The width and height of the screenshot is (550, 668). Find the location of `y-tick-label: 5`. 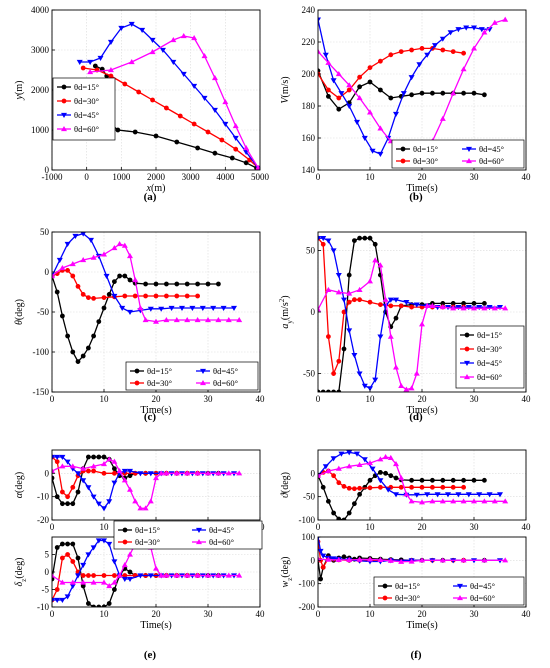

y-tick-label: 5 is located at coordinates (47, 555).